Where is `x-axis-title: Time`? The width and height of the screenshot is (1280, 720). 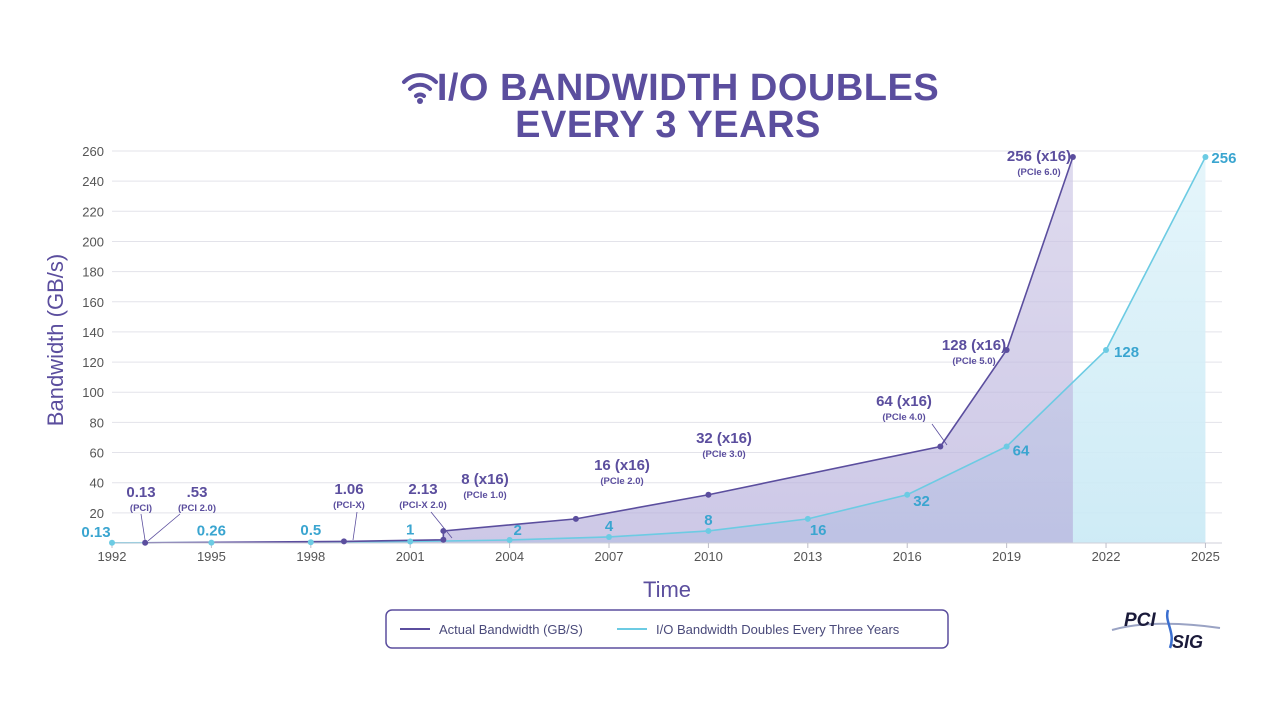
x-axis-title: Time is located at coordinates (667, 589).